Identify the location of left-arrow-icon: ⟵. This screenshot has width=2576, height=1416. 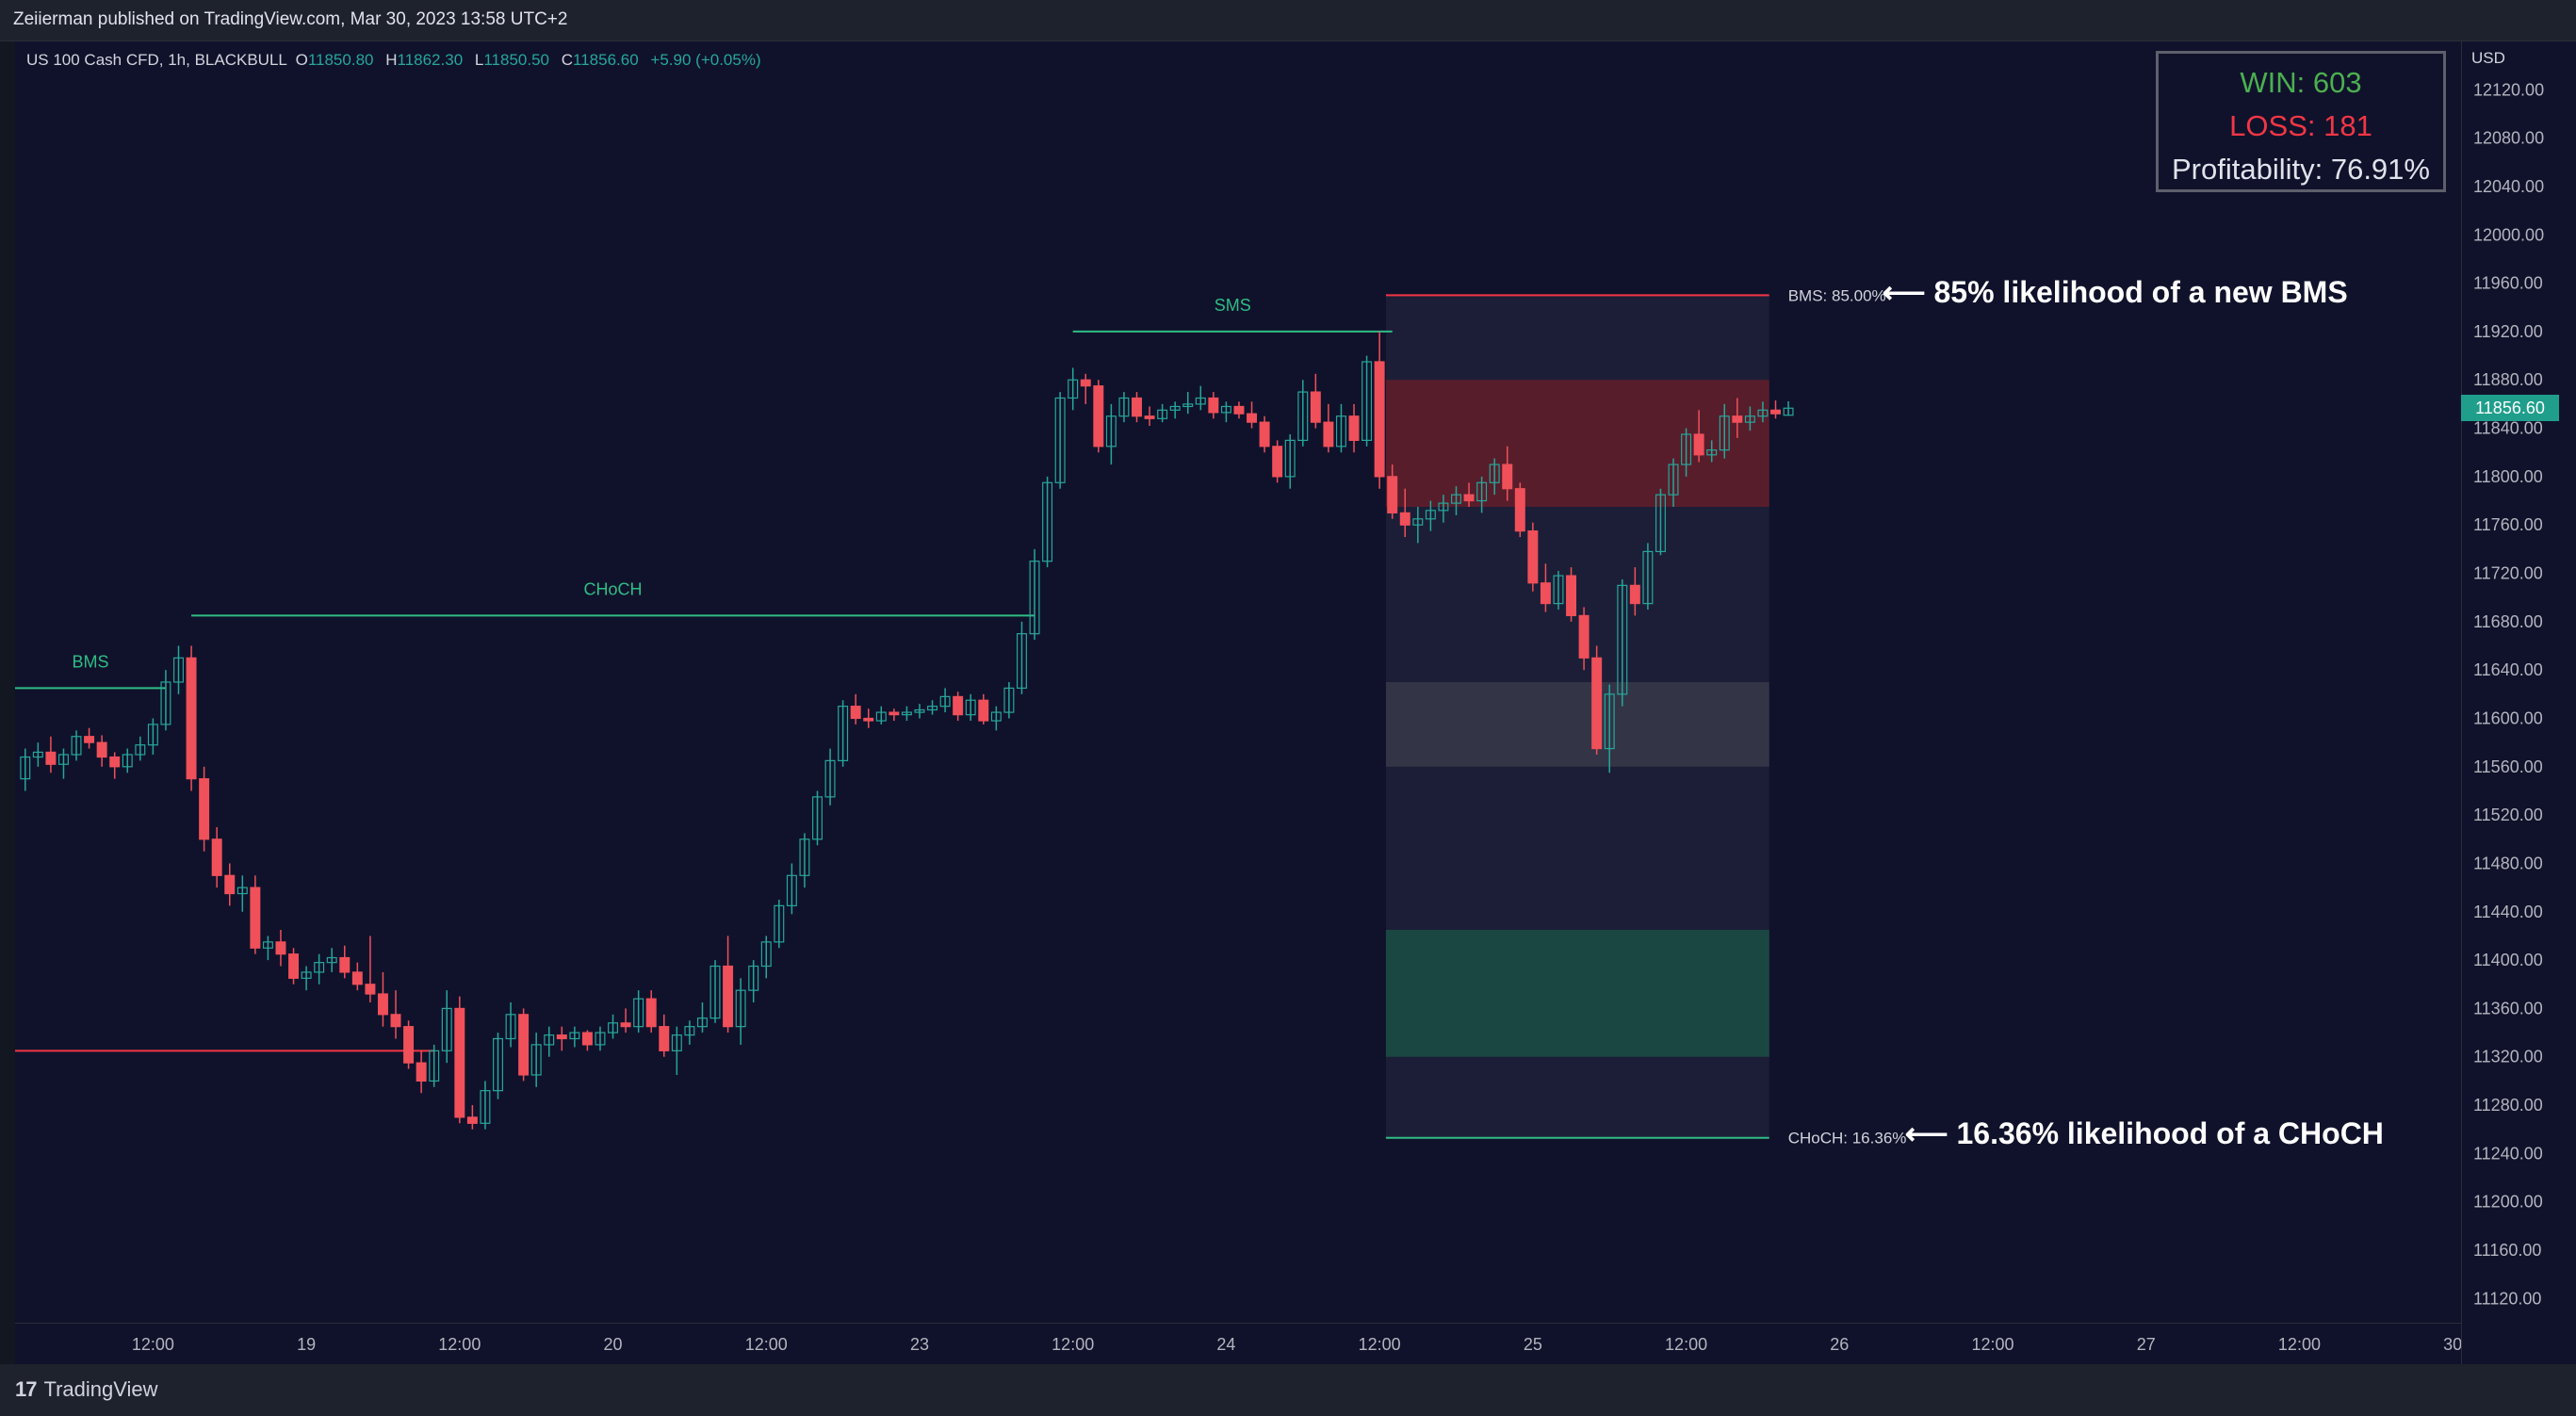
(1904, 292).